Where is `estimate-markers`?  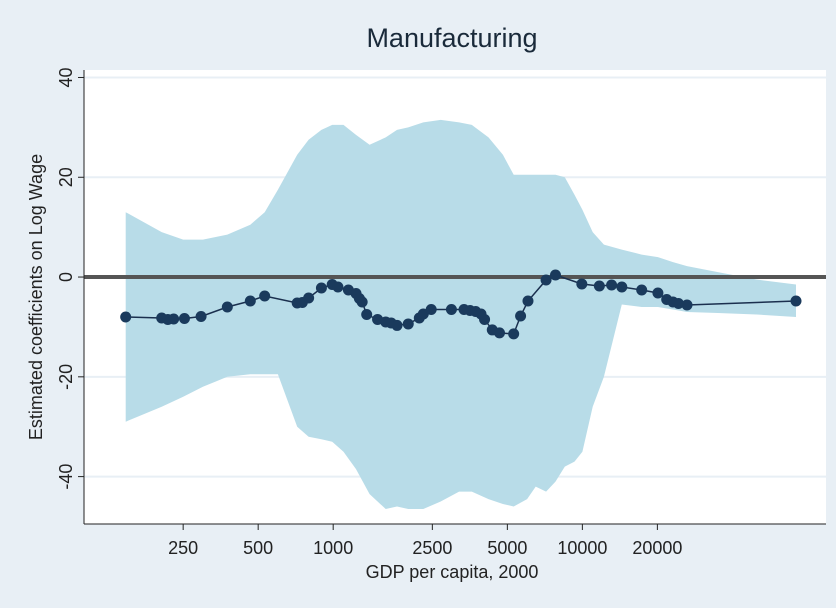 estimate-markers is located at coordinates (461, 304).